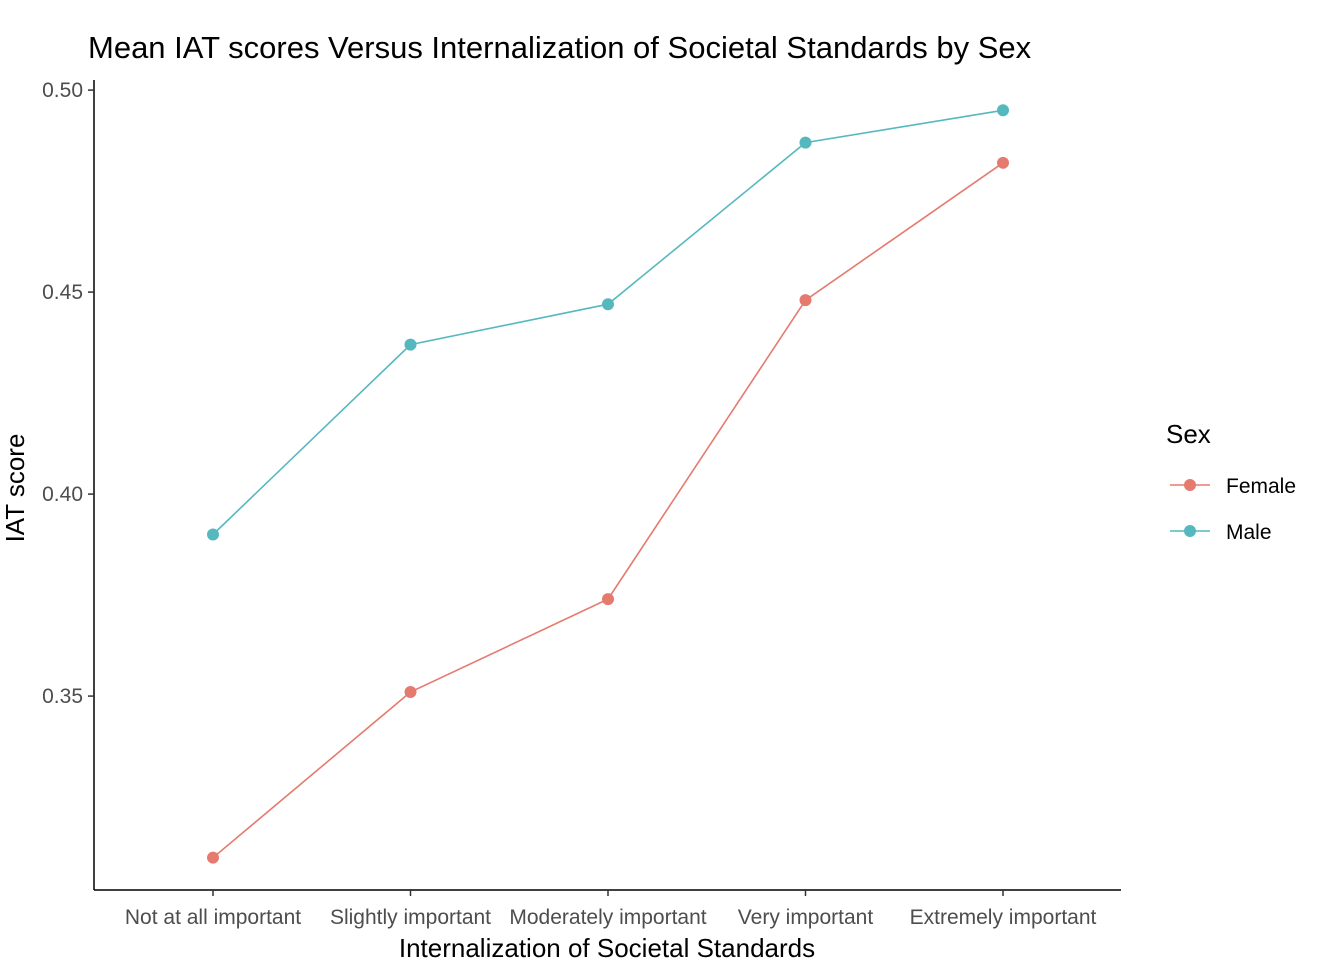 This screenshot has width=1328, height=976. I want to click on x-tick-label: Slightly important, so click(410, 917).